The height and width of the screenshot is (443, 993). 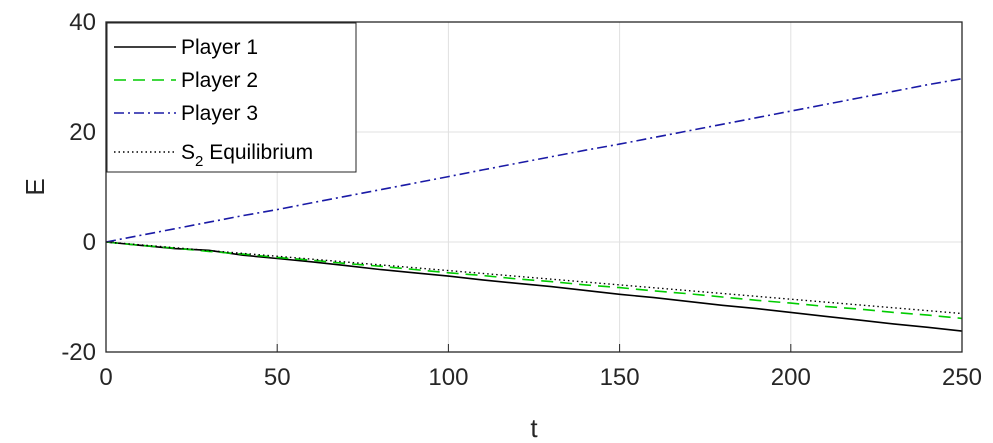 I want to click on y-ticks: -20 0 20 40, so click(x=87, y=187).